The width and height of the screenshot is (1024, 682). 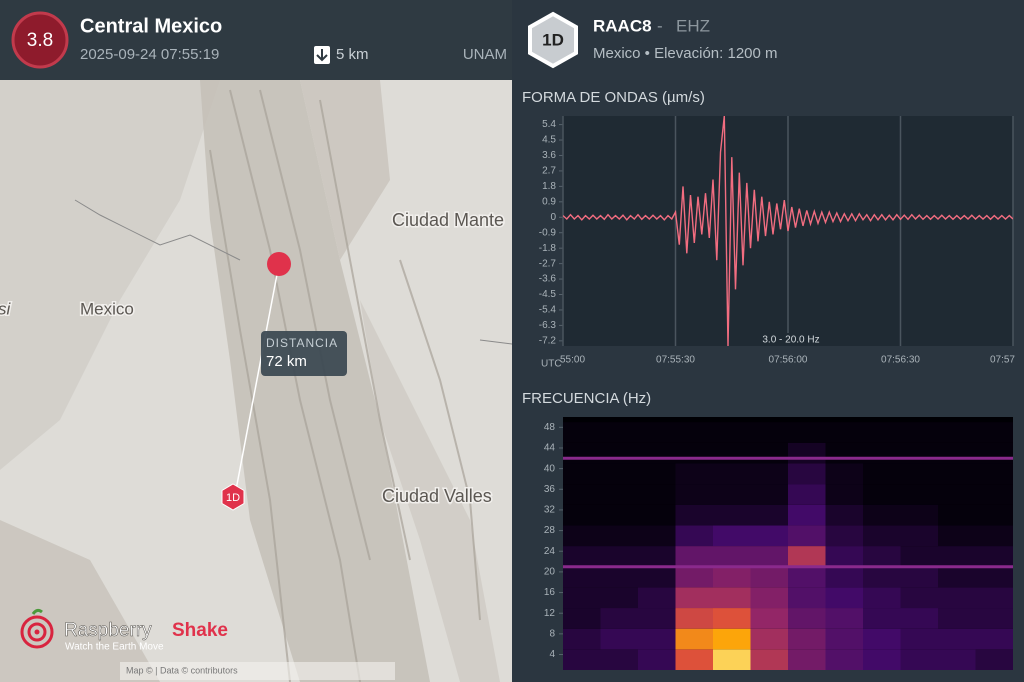 I want to click on event-header, so click(x=256, y=40).